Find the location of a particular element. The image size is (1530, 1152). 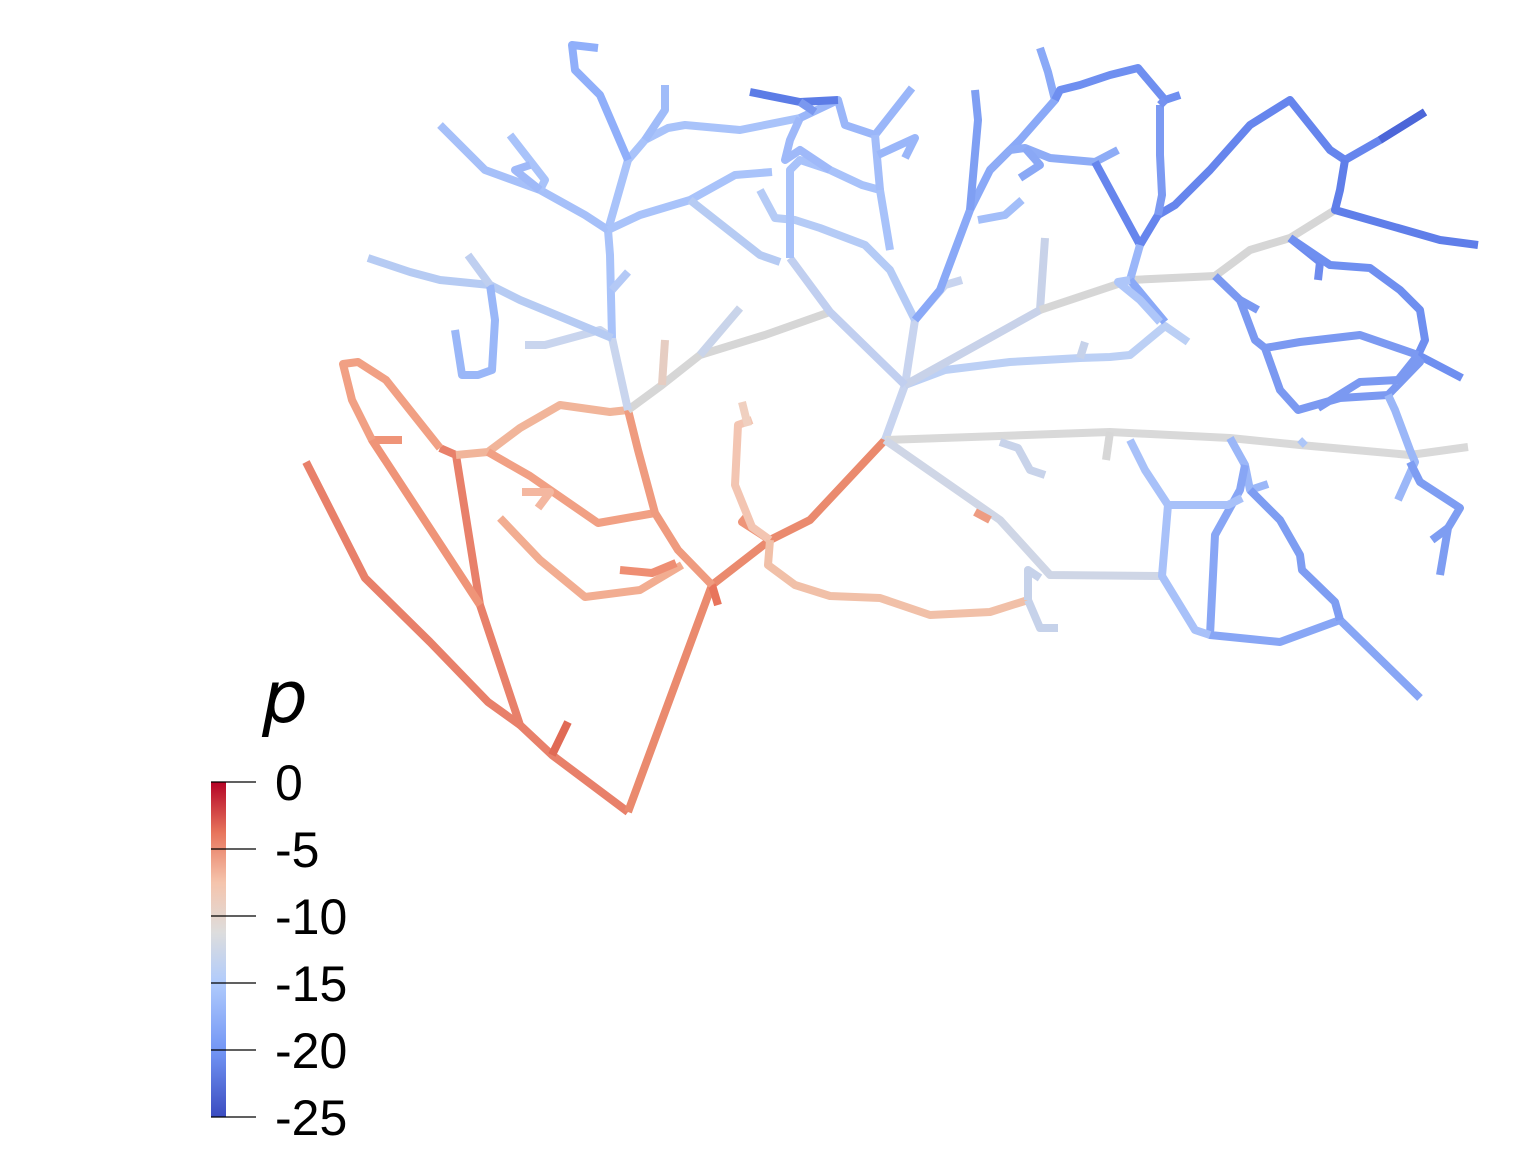

right-lower-branches is located at coordinates (1295, 526).